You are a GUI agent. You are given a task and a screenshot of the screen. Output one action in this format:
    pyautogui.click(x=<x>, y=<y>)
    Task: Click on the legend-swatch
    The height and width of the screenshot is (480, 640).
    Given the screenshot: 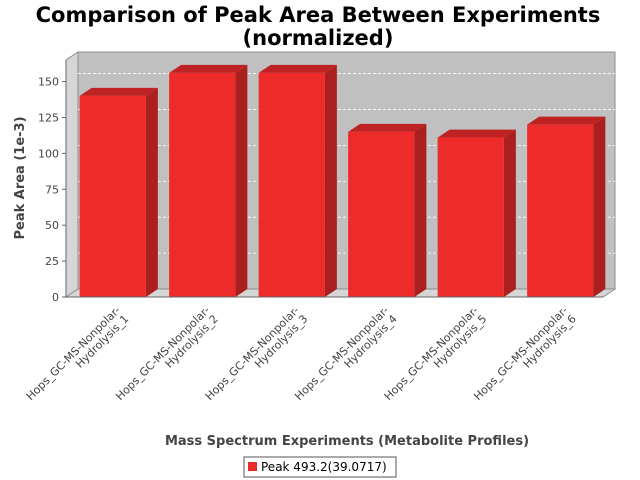 What is the action you would take?
    pyautogui.click(x=252, y=466)
    